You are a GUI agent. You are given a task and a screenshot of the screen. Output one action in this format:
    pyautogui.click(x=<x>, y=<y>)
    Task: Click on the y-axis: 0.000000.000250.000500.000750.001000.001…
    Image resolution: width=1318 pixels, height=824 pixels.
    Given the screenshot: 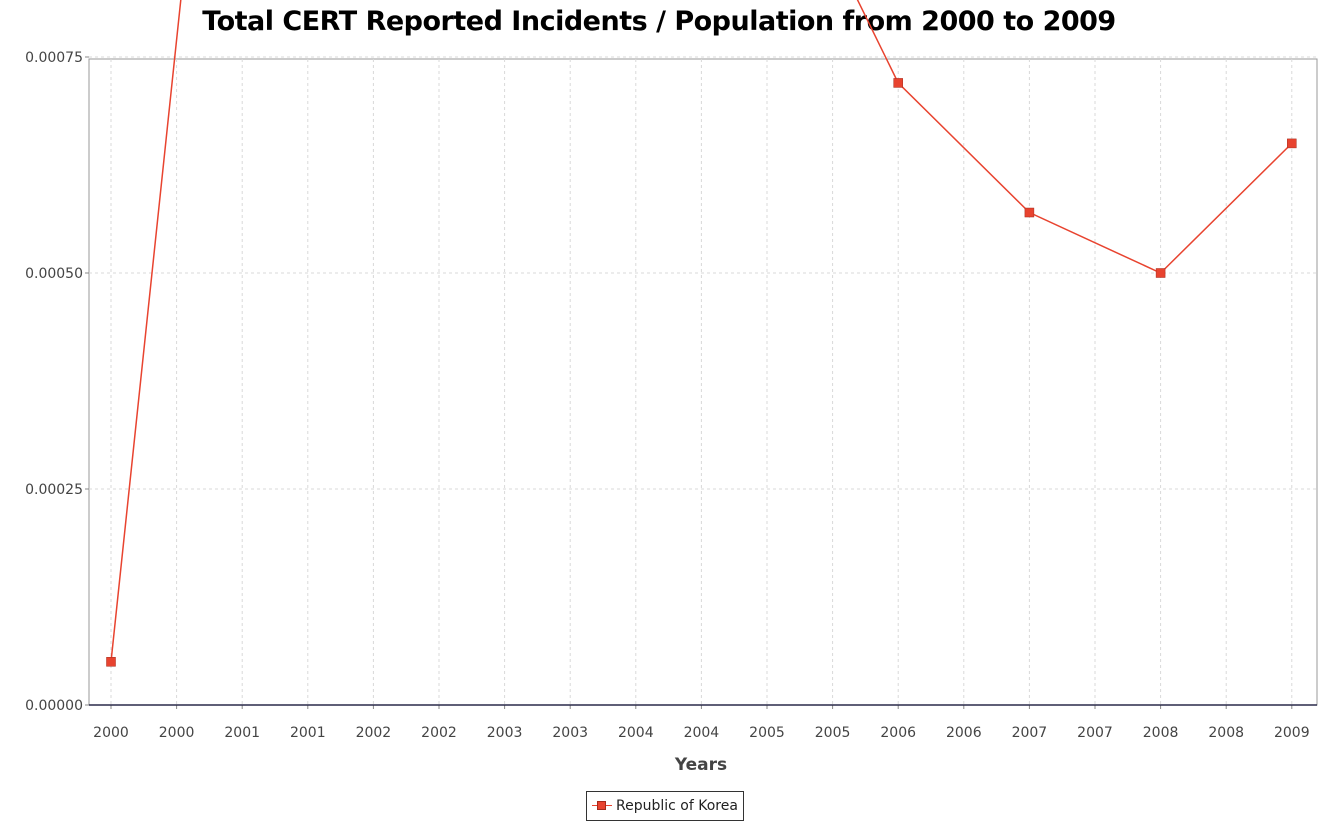 What is the action you would take?
    pyautogui.click(x=57, y=382)
    